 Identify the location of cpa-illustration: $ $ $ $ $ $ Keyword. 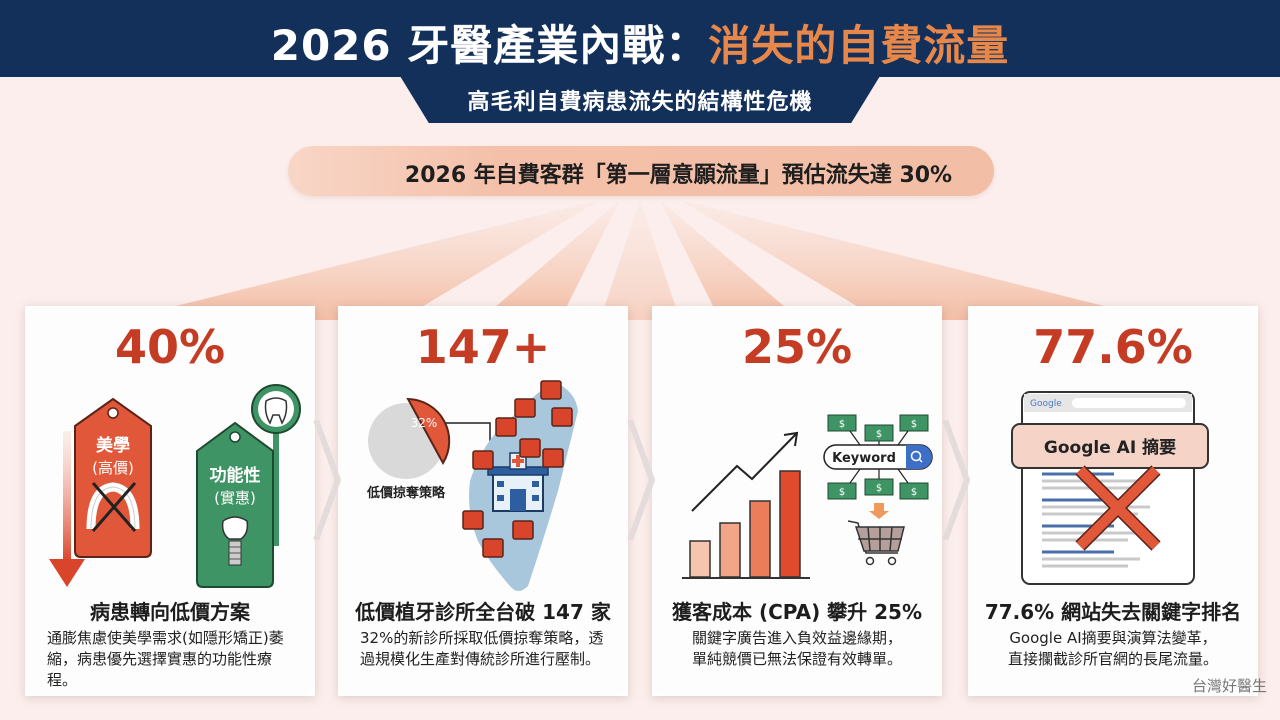
(807, 496).